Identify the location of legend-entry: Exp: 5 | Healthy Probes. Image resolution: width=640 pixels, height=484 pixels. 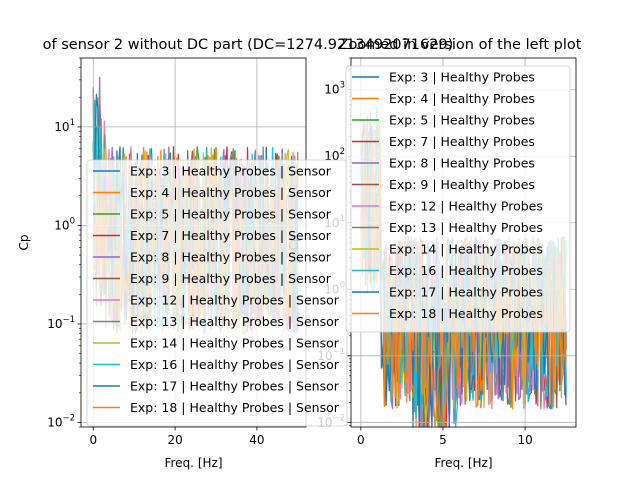
(462, 120).